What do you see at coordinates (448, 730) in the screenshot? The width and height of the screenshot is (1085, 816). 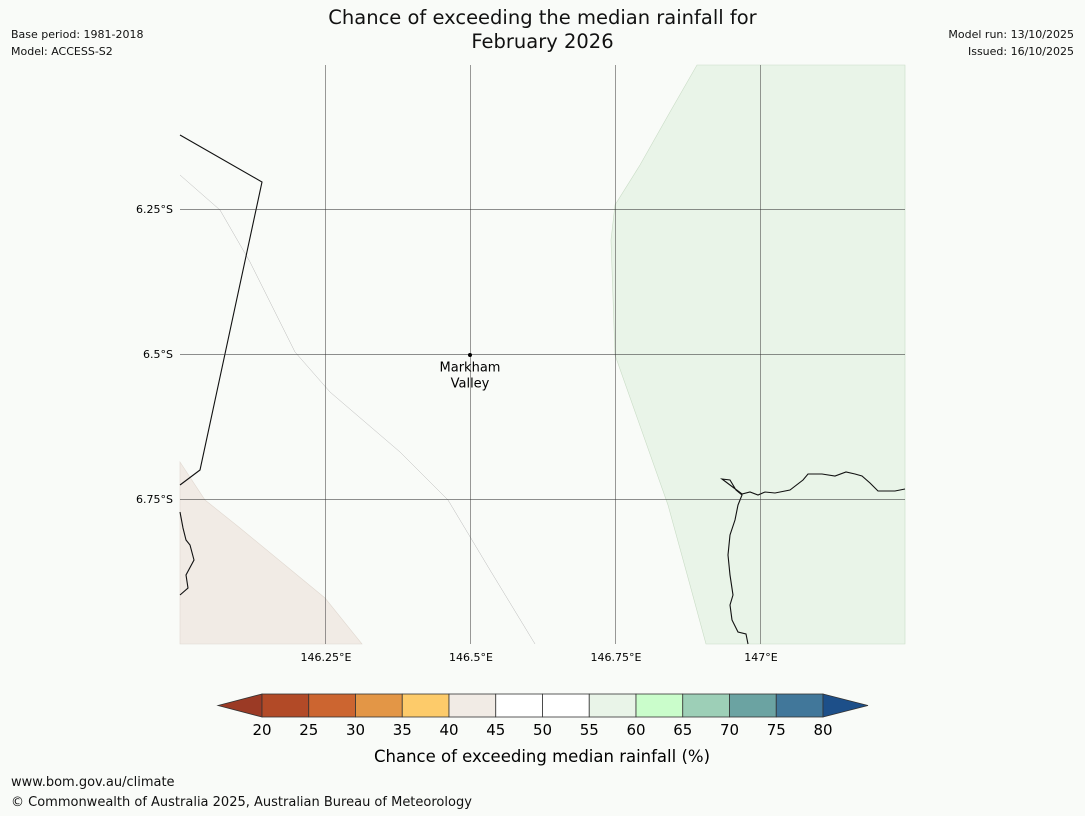 I see `colorbar-tick-label: 40` at bounding box center [448, 730].